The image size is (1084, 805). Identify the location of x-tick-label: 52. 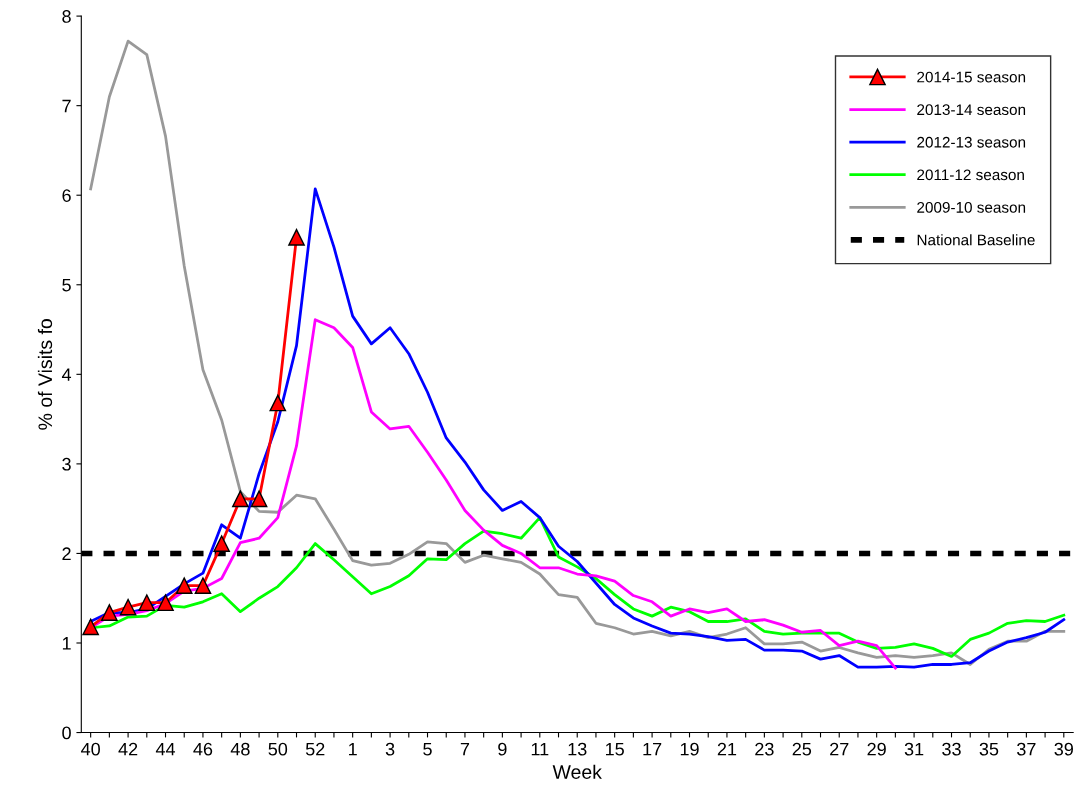
(315, 749).